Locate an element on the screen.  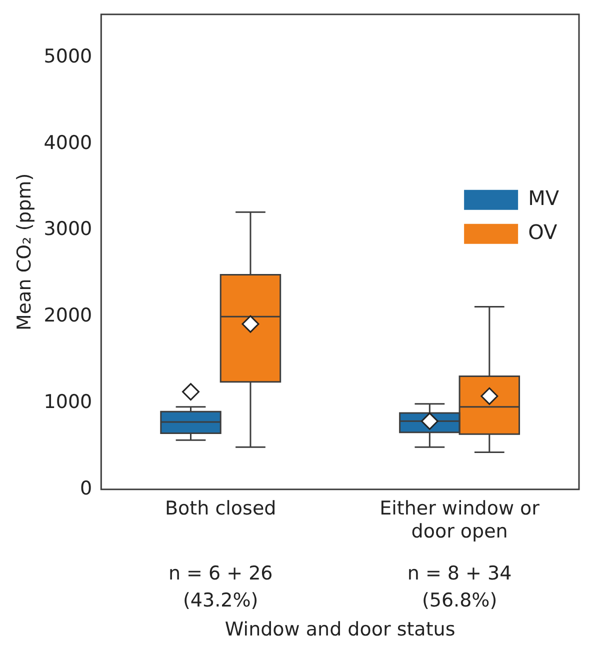
y-tick-label: 2000 is located at coordinates (68, 315).